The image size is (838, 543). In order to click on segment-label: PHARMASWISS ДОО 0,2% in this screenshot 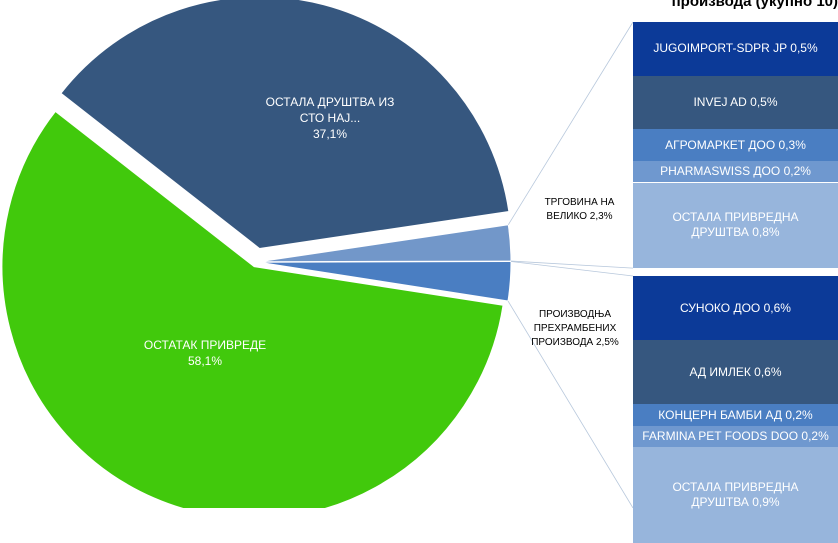, I will do `click(735, 171)`.